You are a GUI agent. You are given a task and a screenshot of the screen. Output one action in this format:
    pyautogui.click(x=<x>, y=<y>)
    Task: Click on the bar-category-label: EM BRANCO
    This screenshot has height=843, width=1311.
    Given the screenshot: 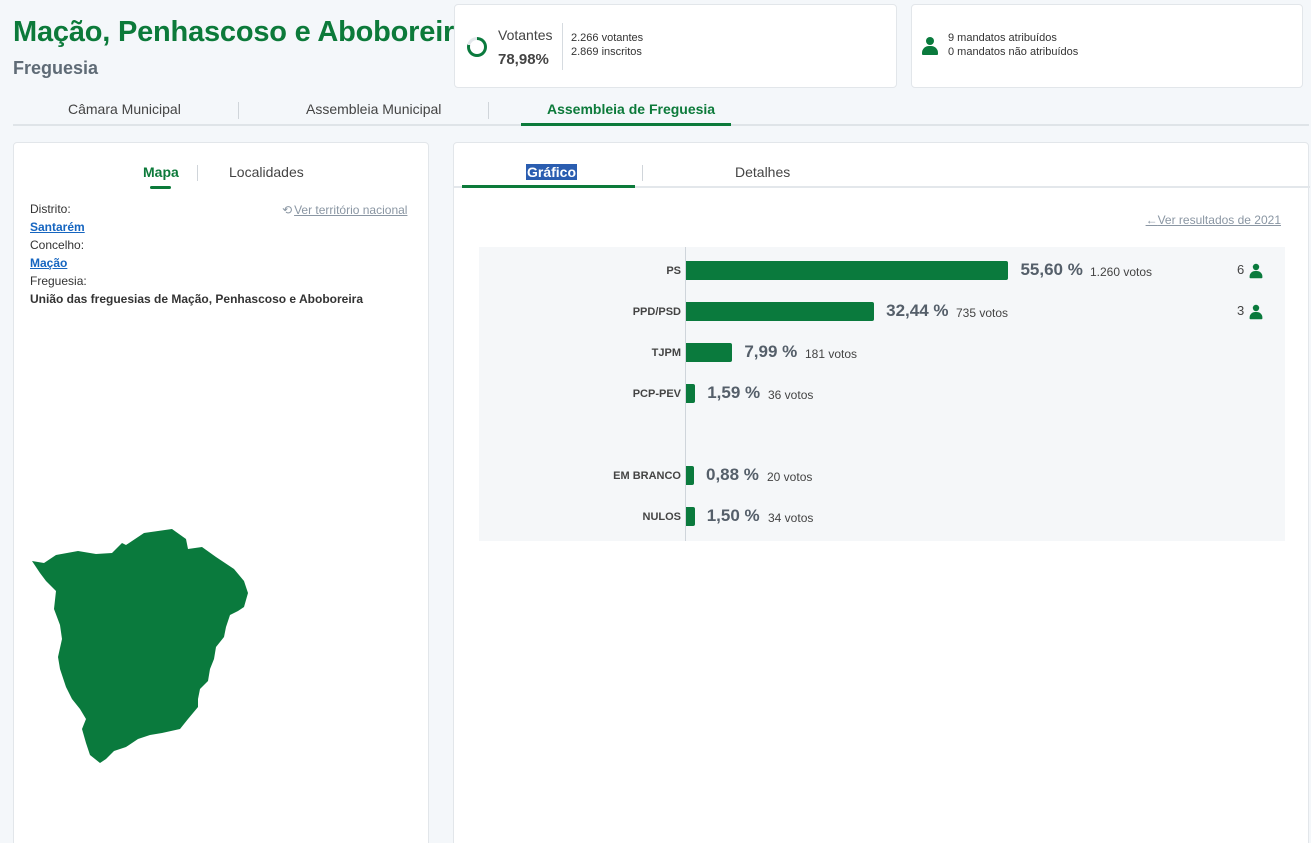 What is the action you would take?
    pyautogui.click(x=647, y=476)
    